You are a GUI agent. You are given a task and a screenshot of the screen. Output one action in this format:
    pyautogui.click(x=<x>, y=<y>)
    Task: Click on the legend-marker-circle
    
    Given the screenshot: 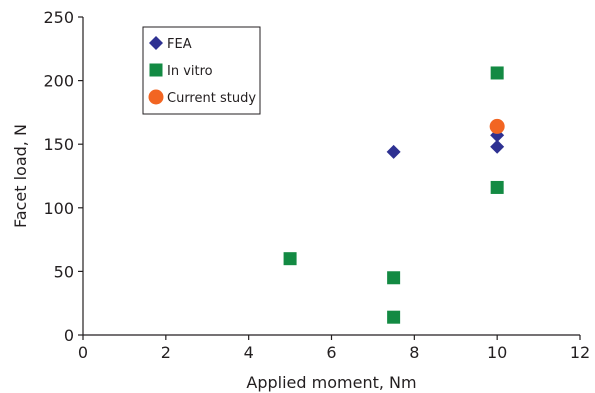 What is the action you would take?
    pyautogui.click(x=156, y=97)
    